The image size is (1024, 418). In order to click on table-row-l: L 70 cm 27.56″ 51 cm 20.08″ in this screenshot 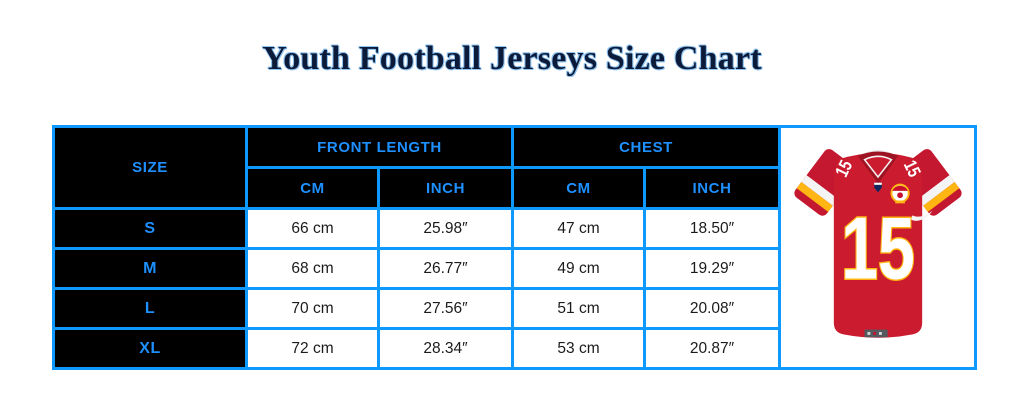, I will do `click(514, 308)`.